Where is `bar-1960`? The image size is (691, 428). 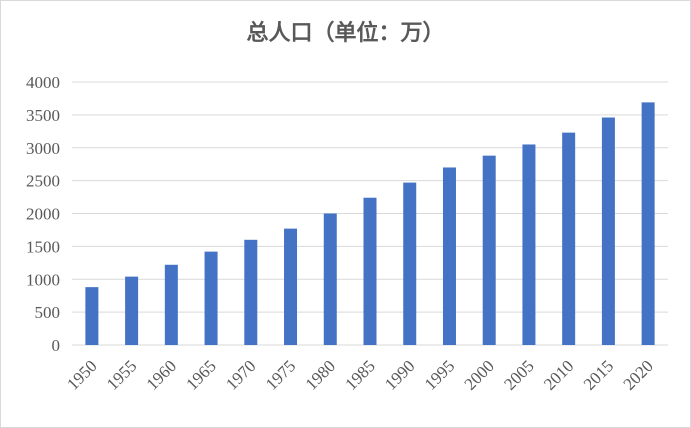 bar-1960 is located at coordinates (171, 304).